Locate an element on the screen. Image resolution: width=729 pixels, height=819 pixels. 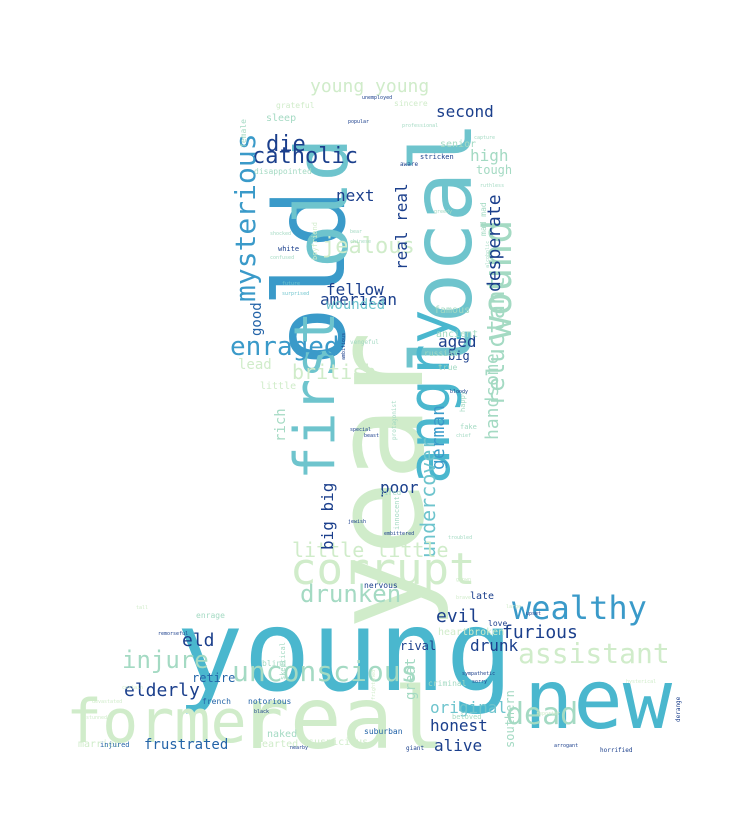
word-devastated-121: devastated is located at coordinates (107, 702).